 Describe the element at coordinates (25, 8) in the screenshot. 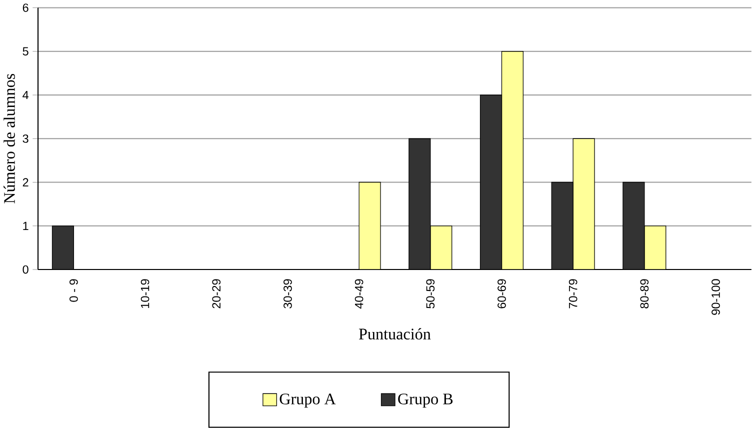

I see `y-tick-label: 6` at that location.